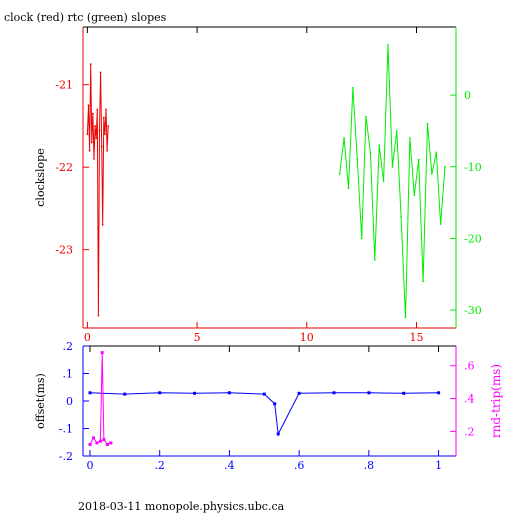 This screenshot has width=512, height=513. I want to click on y-left-tick-label: 0, so click(69, 401).